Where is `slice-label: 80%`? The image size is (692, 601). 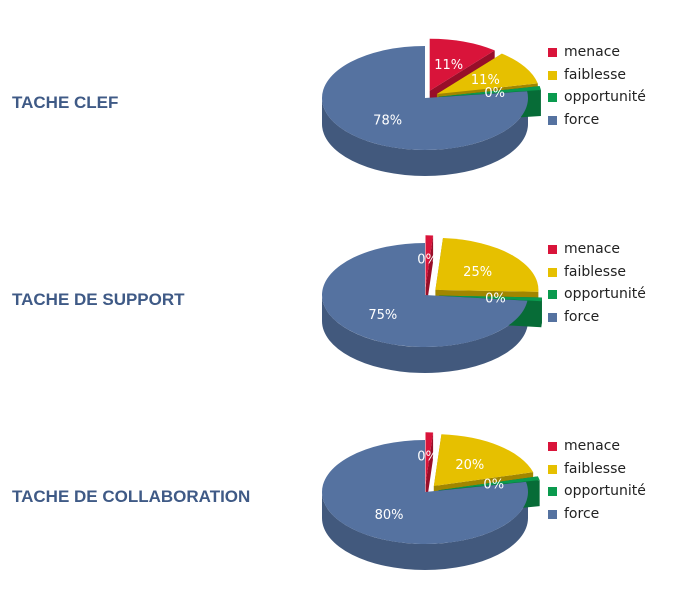 slice-label: 80% is located at coordinates (389, 515).